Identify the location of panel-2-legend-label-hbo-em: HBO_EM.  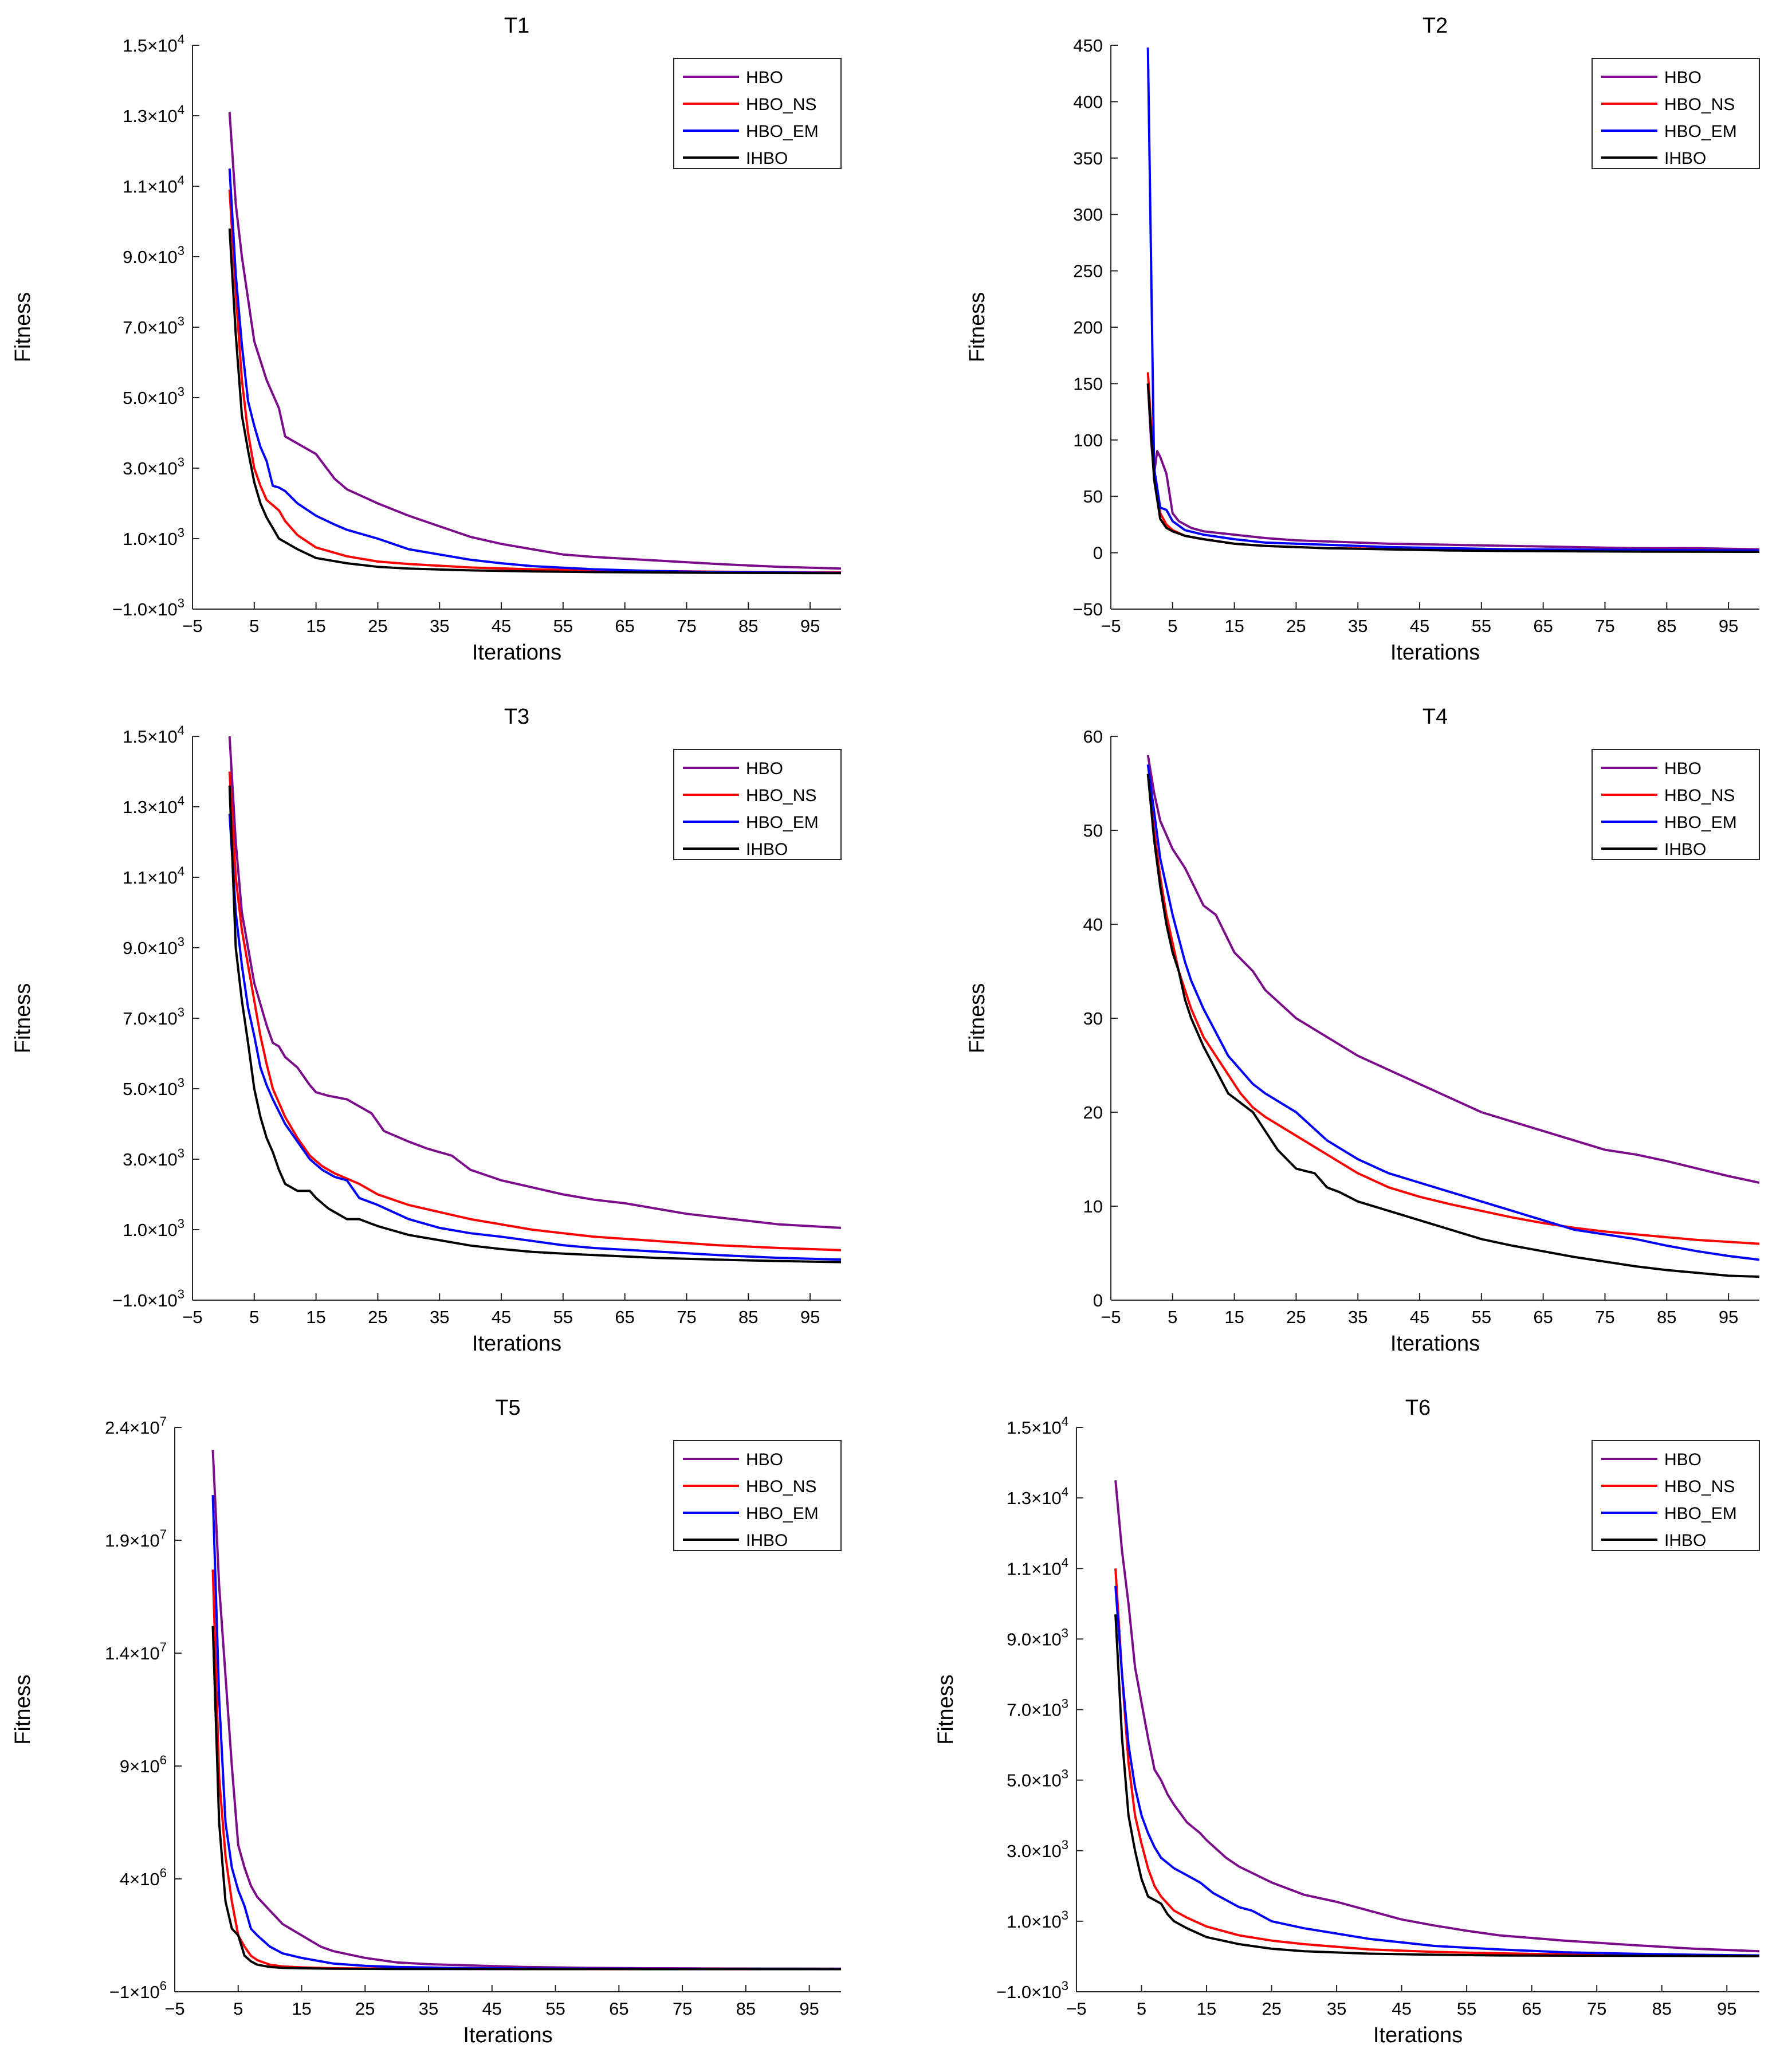
(1700, 131).